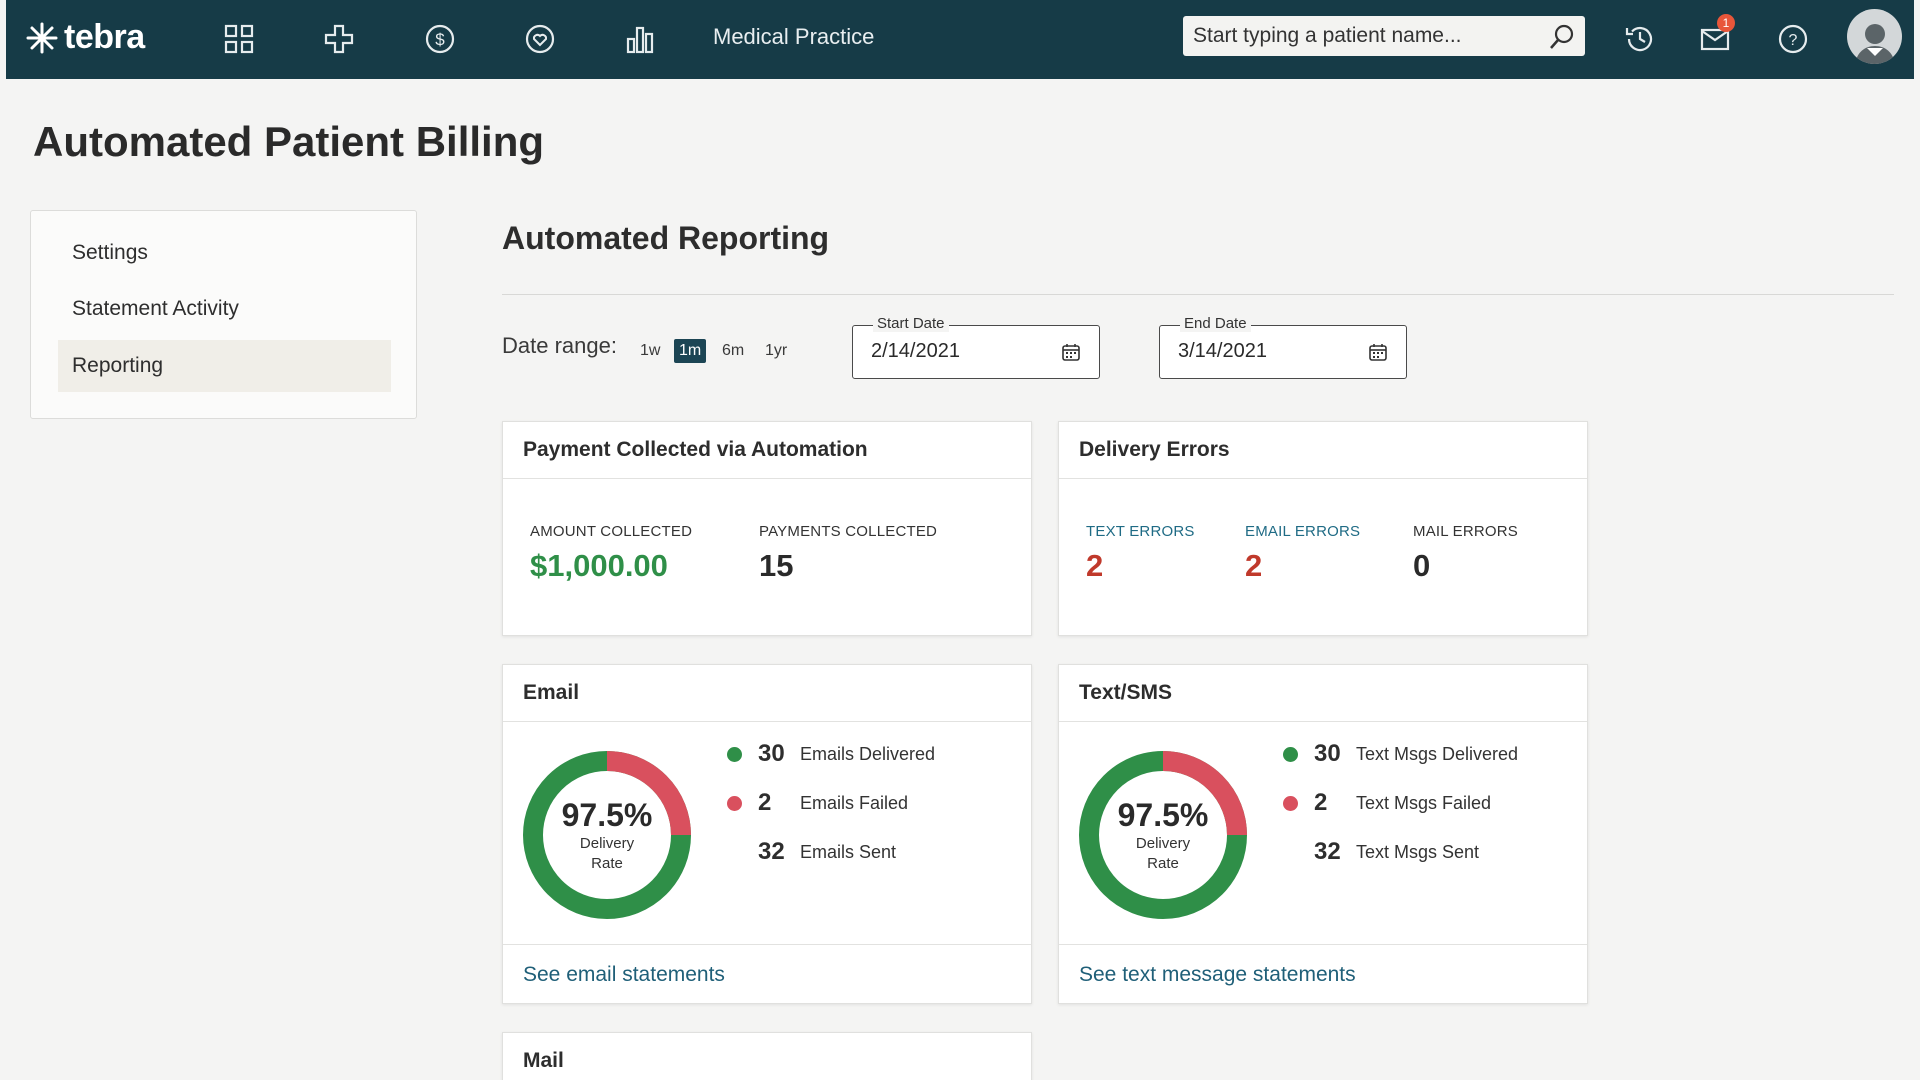  I want to click on notification-badge: 1, so click(1726, 23).